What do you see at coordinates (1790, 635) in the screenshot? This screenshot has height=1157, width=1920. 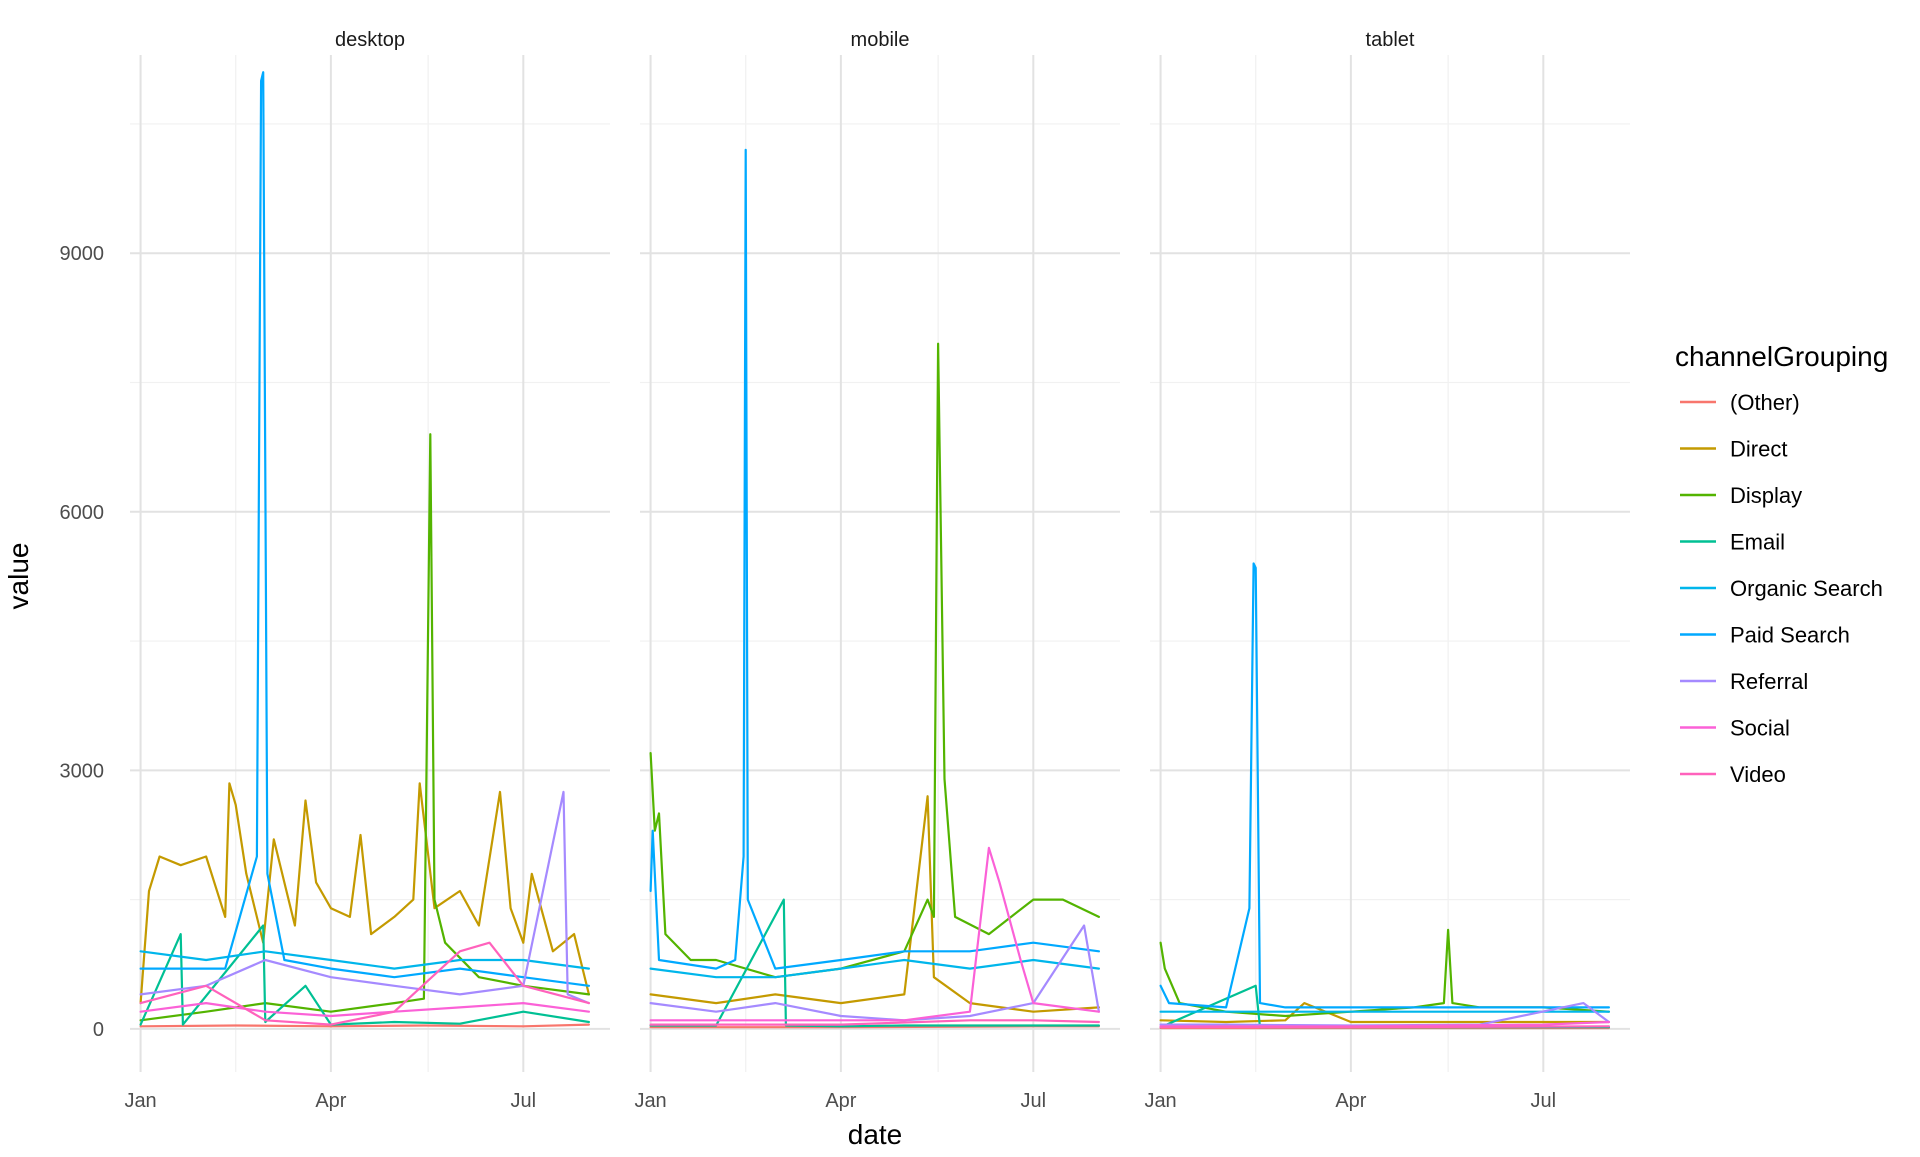 I see `legend-label: Paid Search` at bounding box center [1790, 635].